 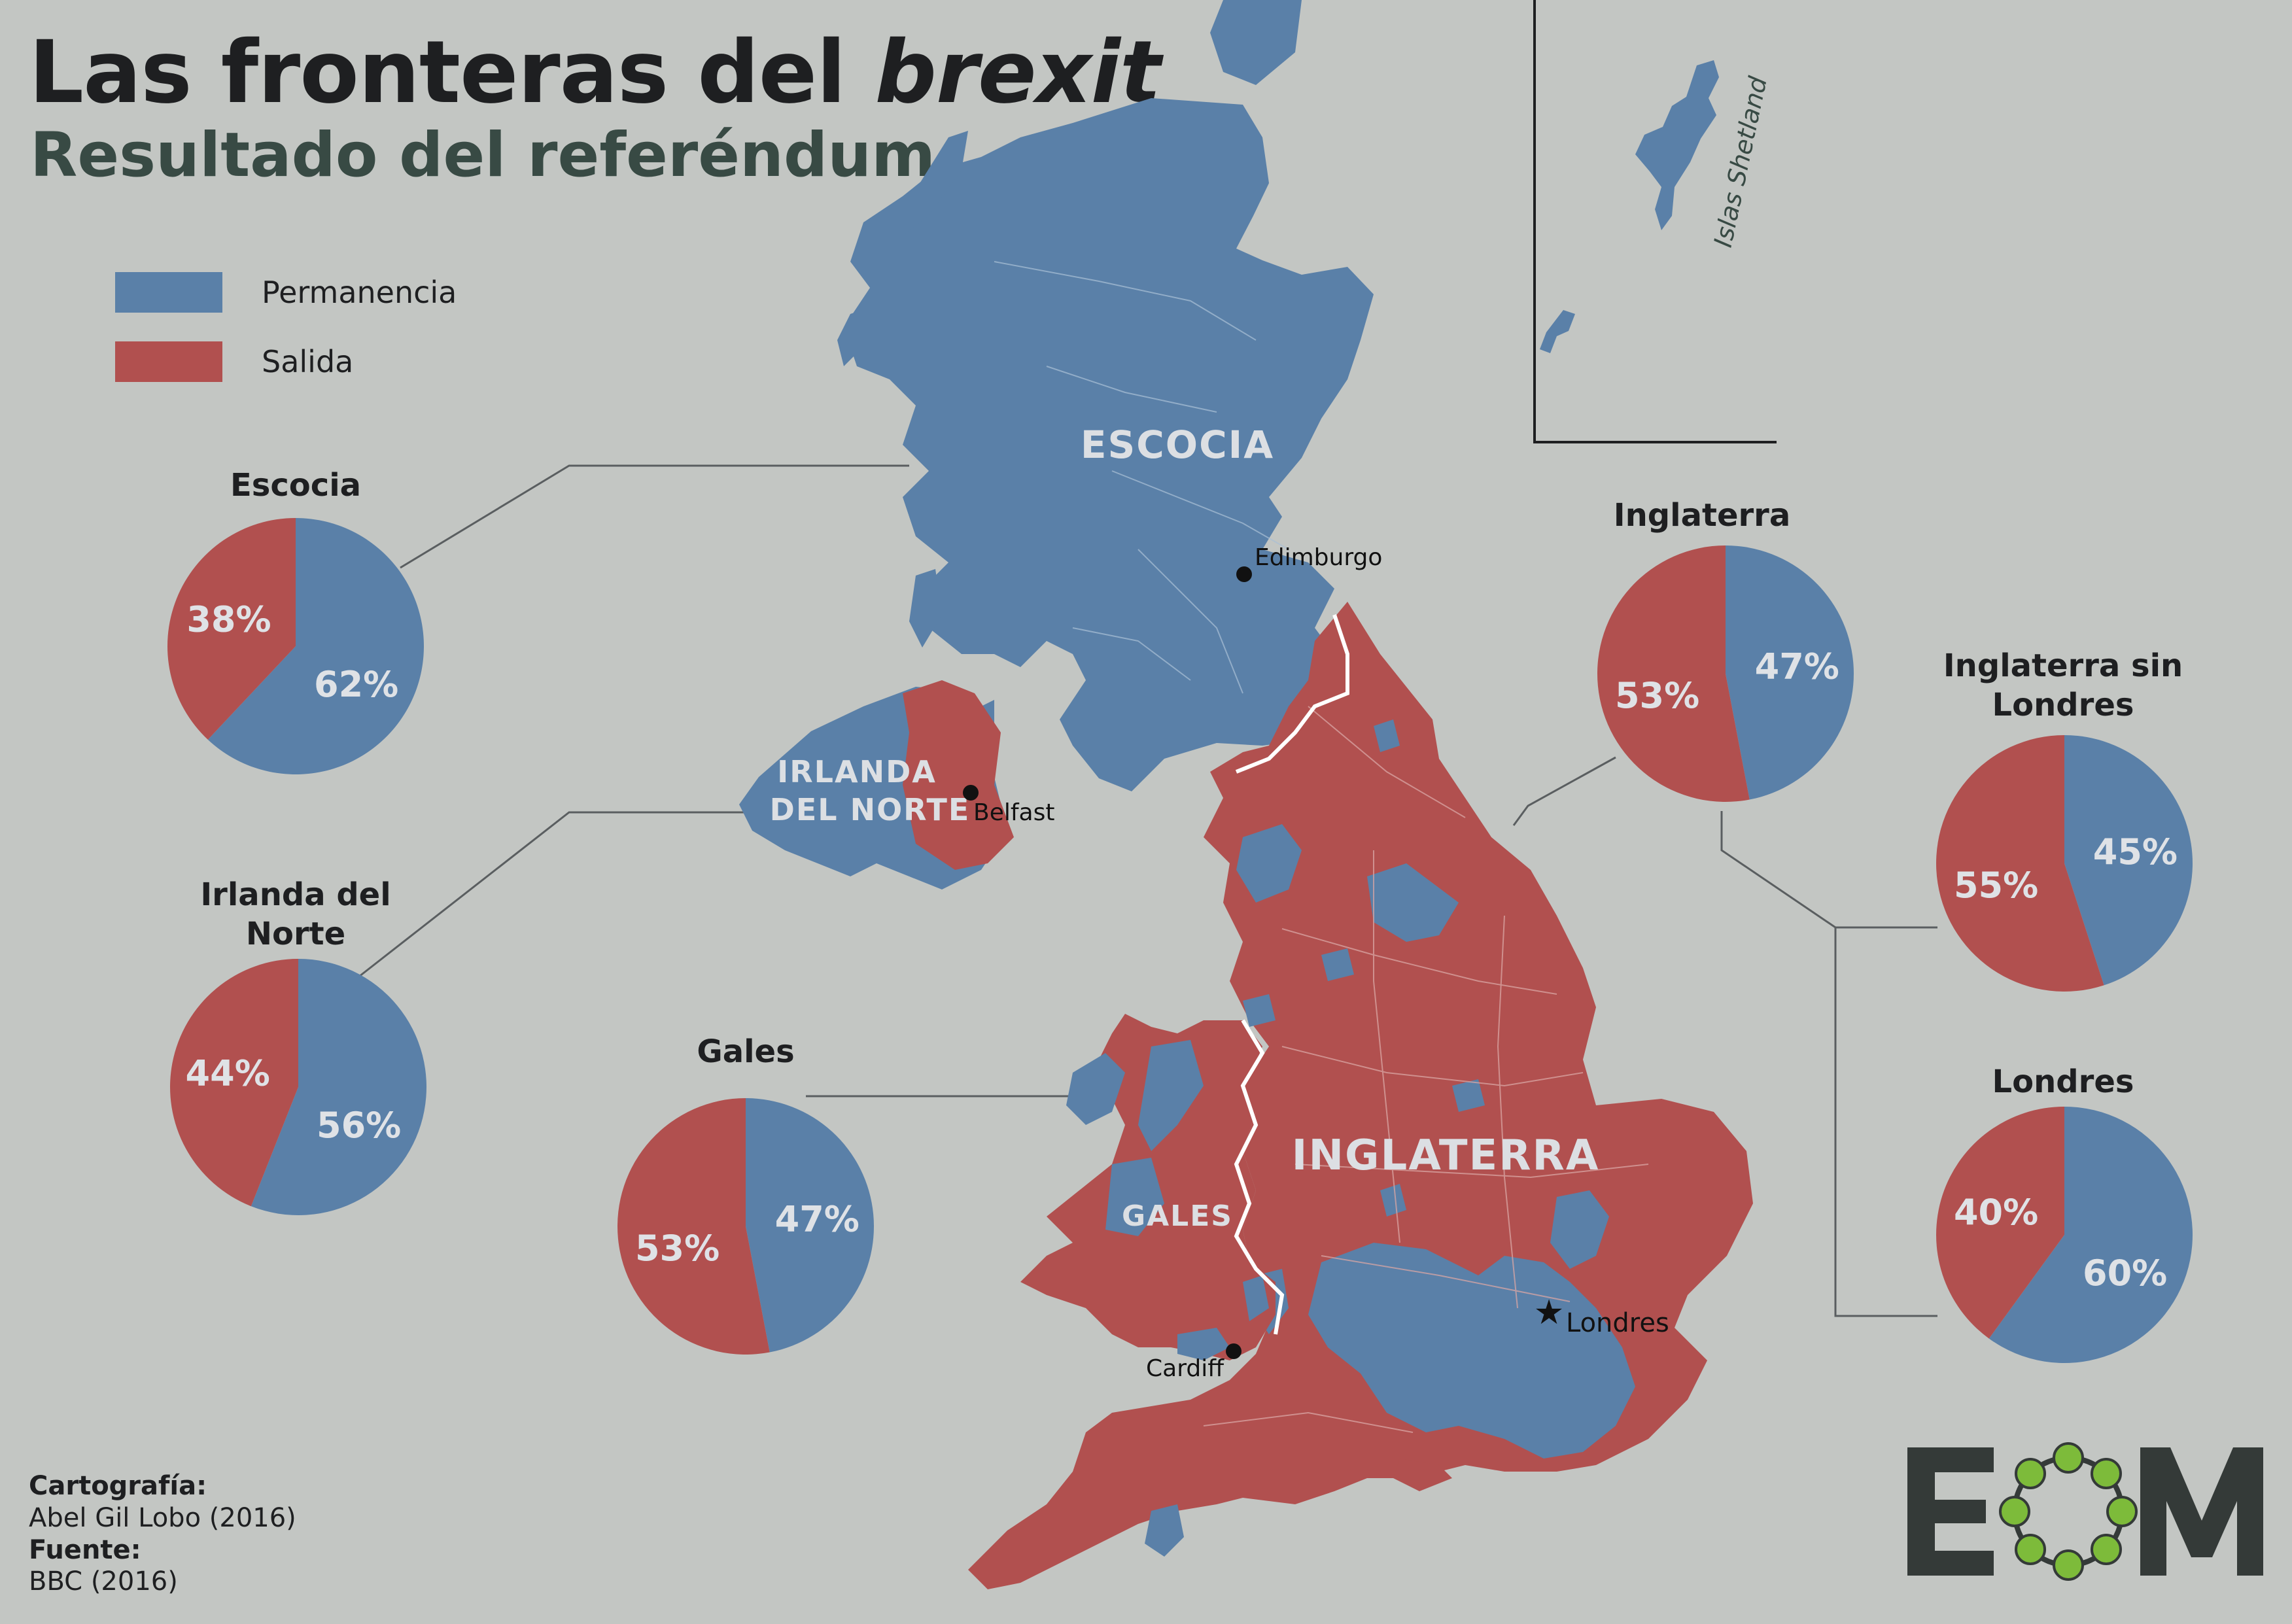 What do you see at coordinates (1244, 574) in the screenshot?
I see `edinburgh-marker` at bounding box center [1244, 574].